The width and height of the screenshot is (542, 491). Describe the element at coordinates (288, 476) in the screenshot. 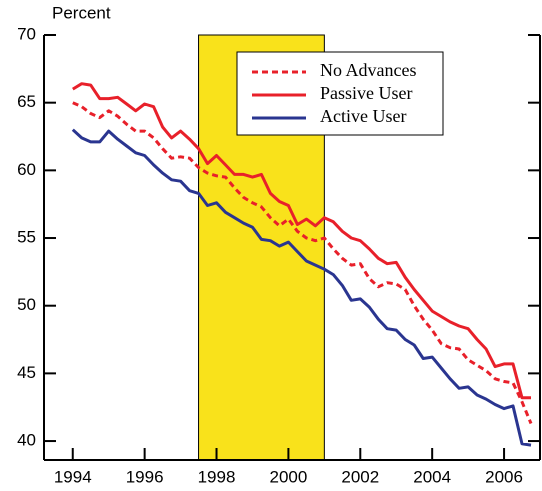

I see `x-tick-label: 2000` at that location.